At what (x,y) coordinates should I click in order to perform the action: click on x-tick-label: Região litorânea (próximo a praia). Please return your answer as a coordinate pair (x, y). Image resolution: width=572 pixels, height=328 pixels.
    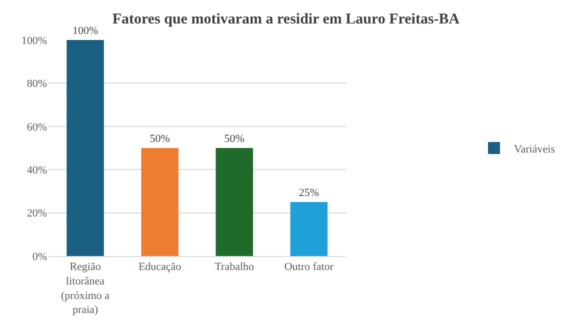
    Looking at the image, I should click on (85, 288).